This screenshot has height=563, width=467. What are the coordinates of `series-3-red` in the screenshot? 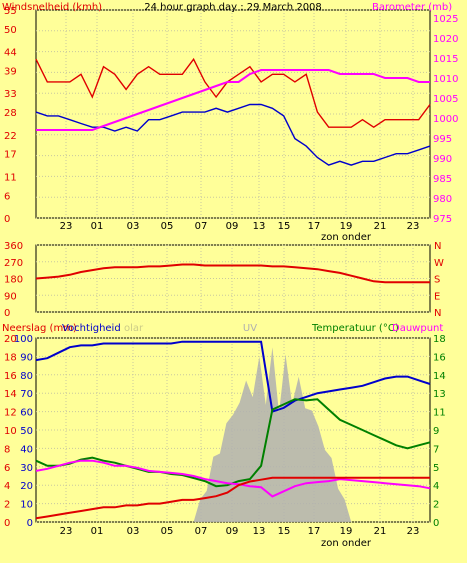 It's located at (232, 498).